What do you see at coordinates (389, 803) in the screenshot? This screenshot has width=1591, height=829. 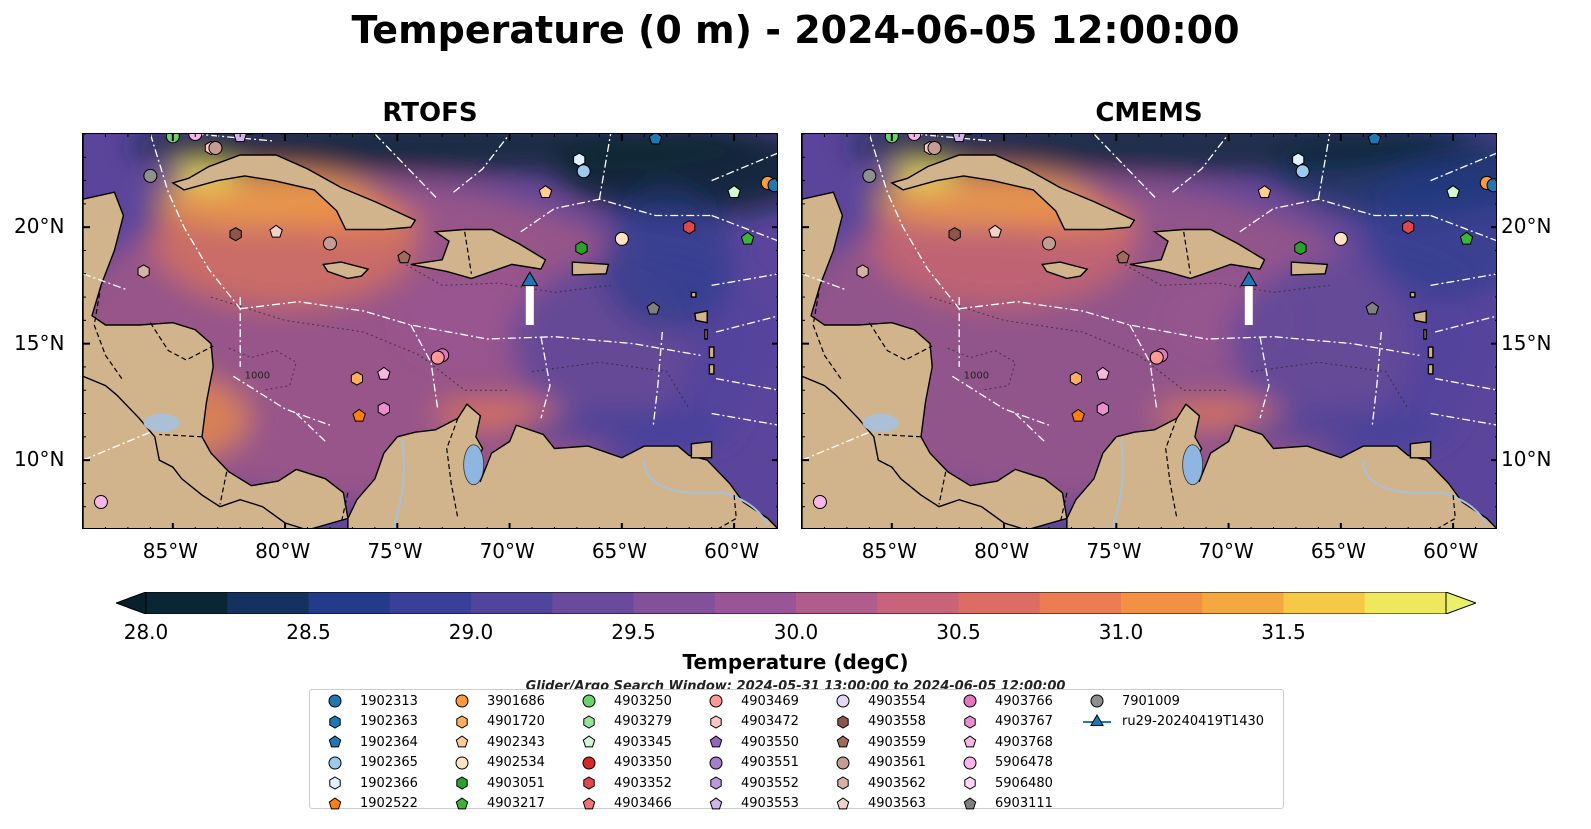 I see `legend-label: 1902522` at bounding box center [389, 803].